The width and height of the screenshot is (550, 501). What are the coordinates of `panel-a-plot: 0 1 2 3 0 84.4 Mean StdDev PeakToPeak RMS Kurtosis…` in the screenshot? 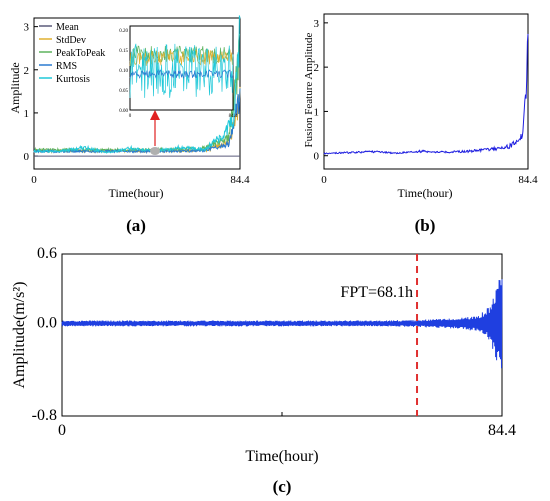 It's located at (137, 100).